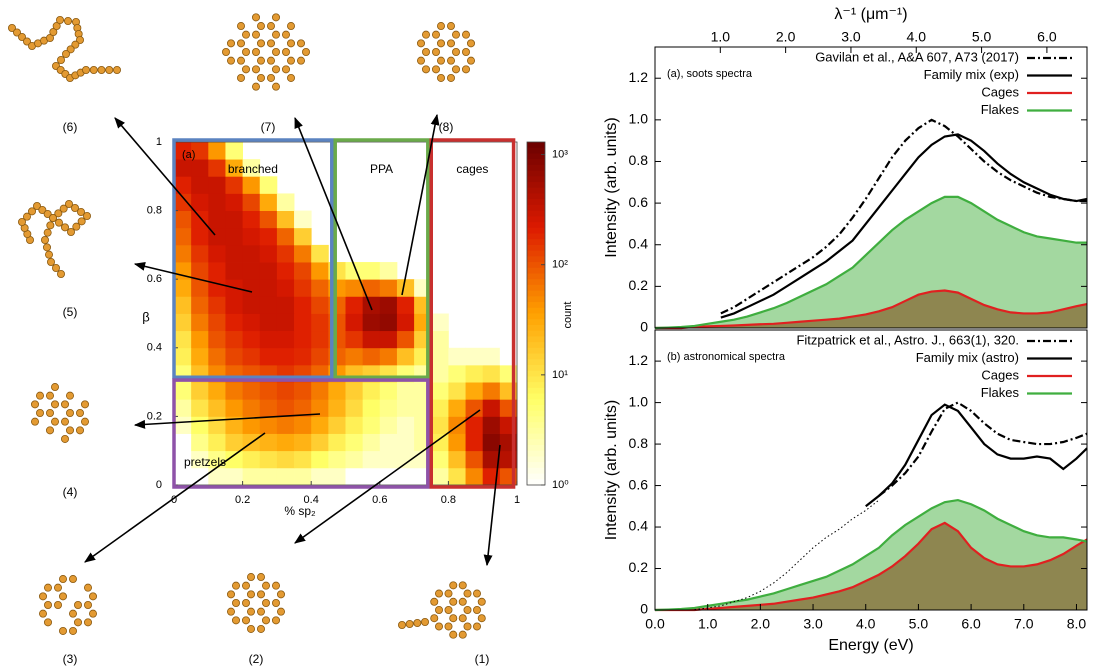 The width and height of the screenshot is (1093, 672). Describe the element at coordinates (871, 309) in the screenshot. I see `area-fill` at that location.